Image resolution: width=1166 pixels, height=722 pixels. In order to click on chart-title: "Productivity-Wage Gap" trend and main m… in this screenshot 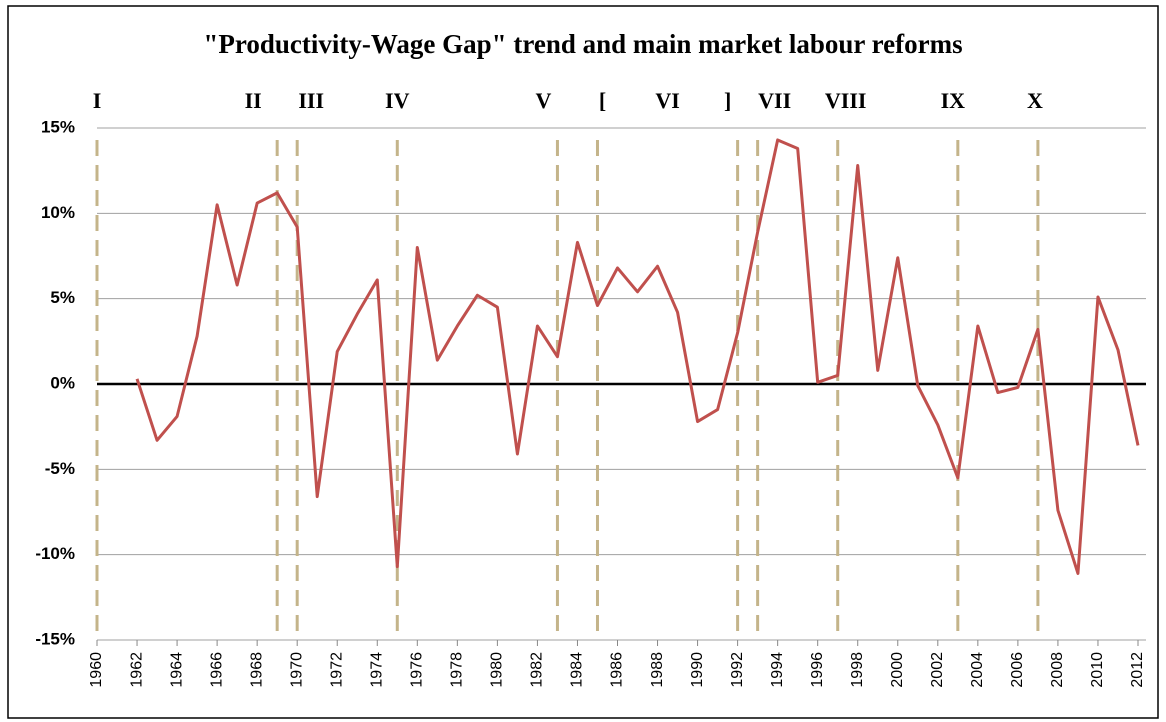, I will do `click(582, 44)`.